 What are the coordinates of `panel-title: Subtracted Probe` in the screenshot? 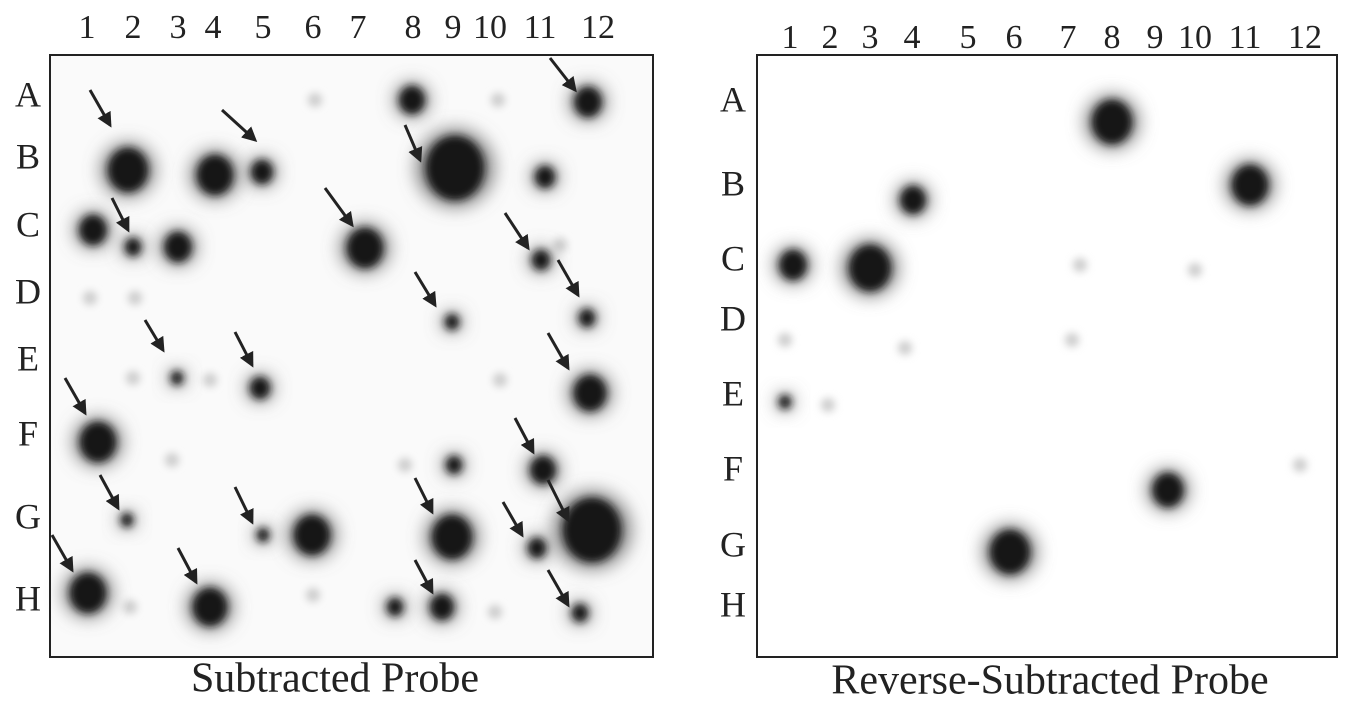 It's located at (335, 679).